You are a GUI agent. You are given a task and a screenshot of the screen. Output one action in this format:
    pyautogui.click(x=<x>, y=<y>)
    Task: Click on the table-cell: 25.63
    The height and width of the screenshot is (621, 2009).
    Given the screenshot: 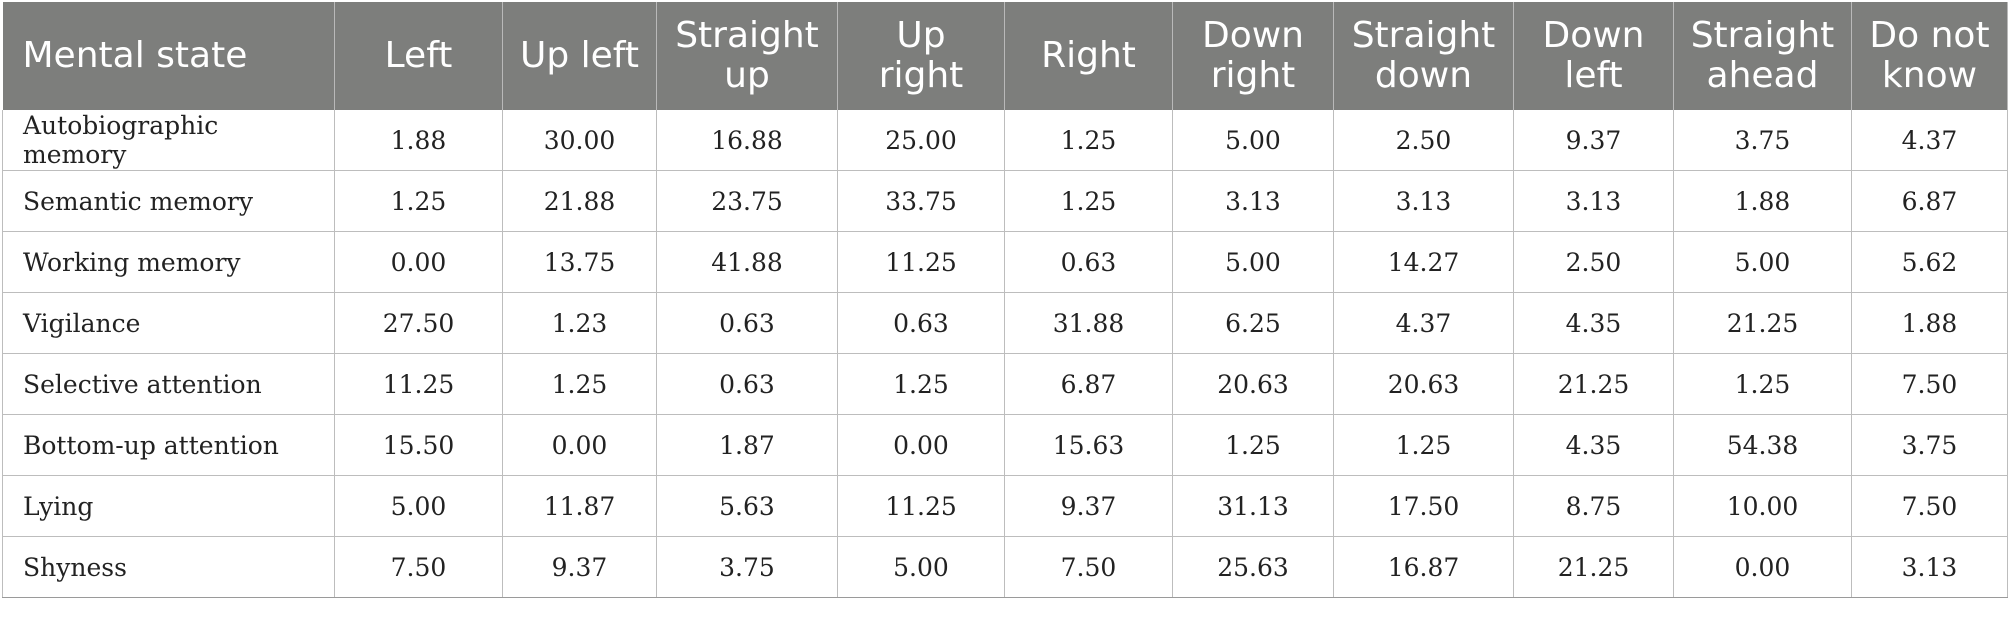 What is the action you would take?
    pyautogui.click(x=1253, y=567)
    